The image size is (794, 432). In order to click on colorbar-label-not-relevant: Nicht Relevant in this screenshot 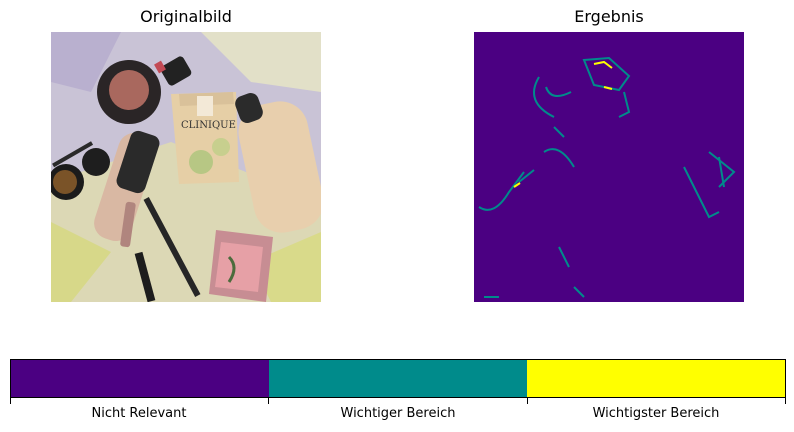, I will do `click(139, 413)`.